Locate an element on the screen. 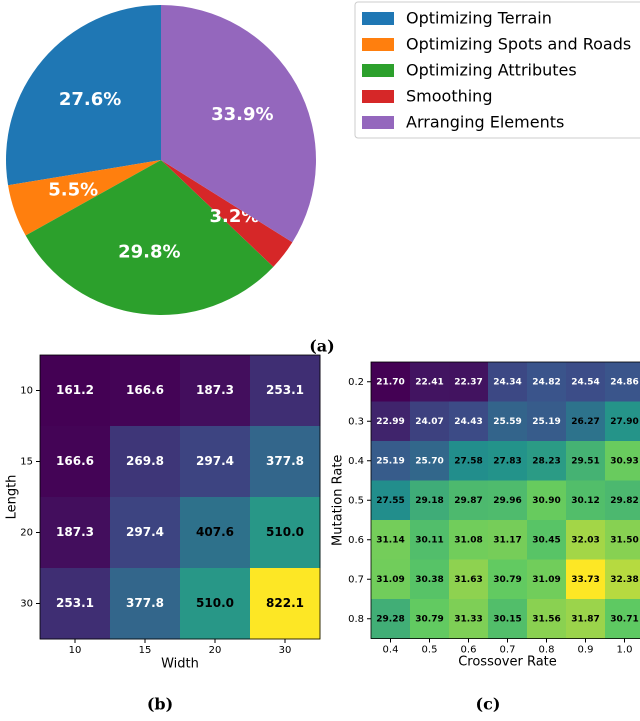 The width and height of the screenshot is (640, 721). cell-label: 29.82 is located at coordinates (624, 501).